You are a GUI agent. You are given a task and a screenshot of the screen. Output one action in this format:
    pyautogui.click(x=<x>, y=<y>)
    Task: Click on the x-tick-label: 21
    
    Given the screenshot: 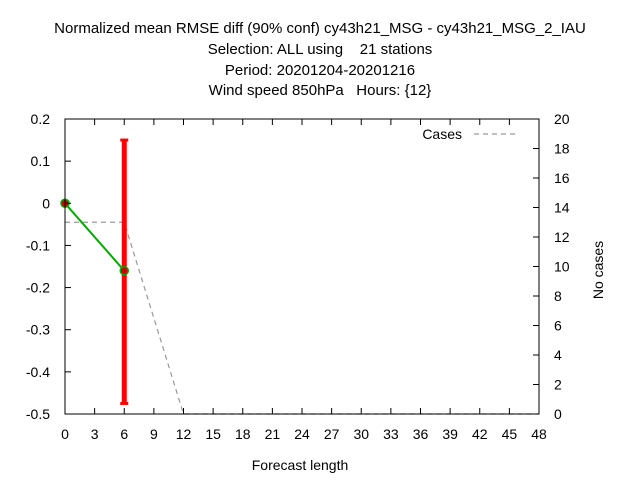 What is the action you would take?
    pyautogui.click(x=273, y=434)
    